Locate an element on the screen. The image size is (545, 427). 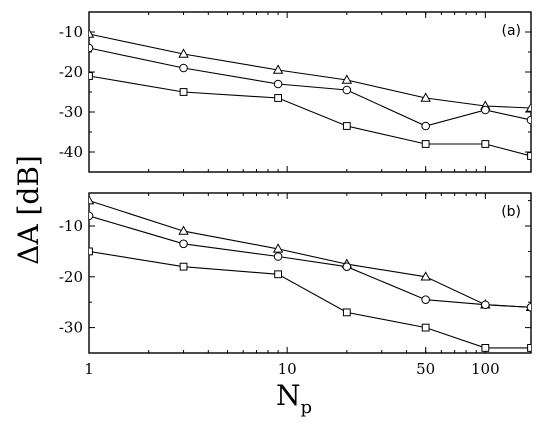
x-tick-label: 100 is located at coordinates (485, 369).